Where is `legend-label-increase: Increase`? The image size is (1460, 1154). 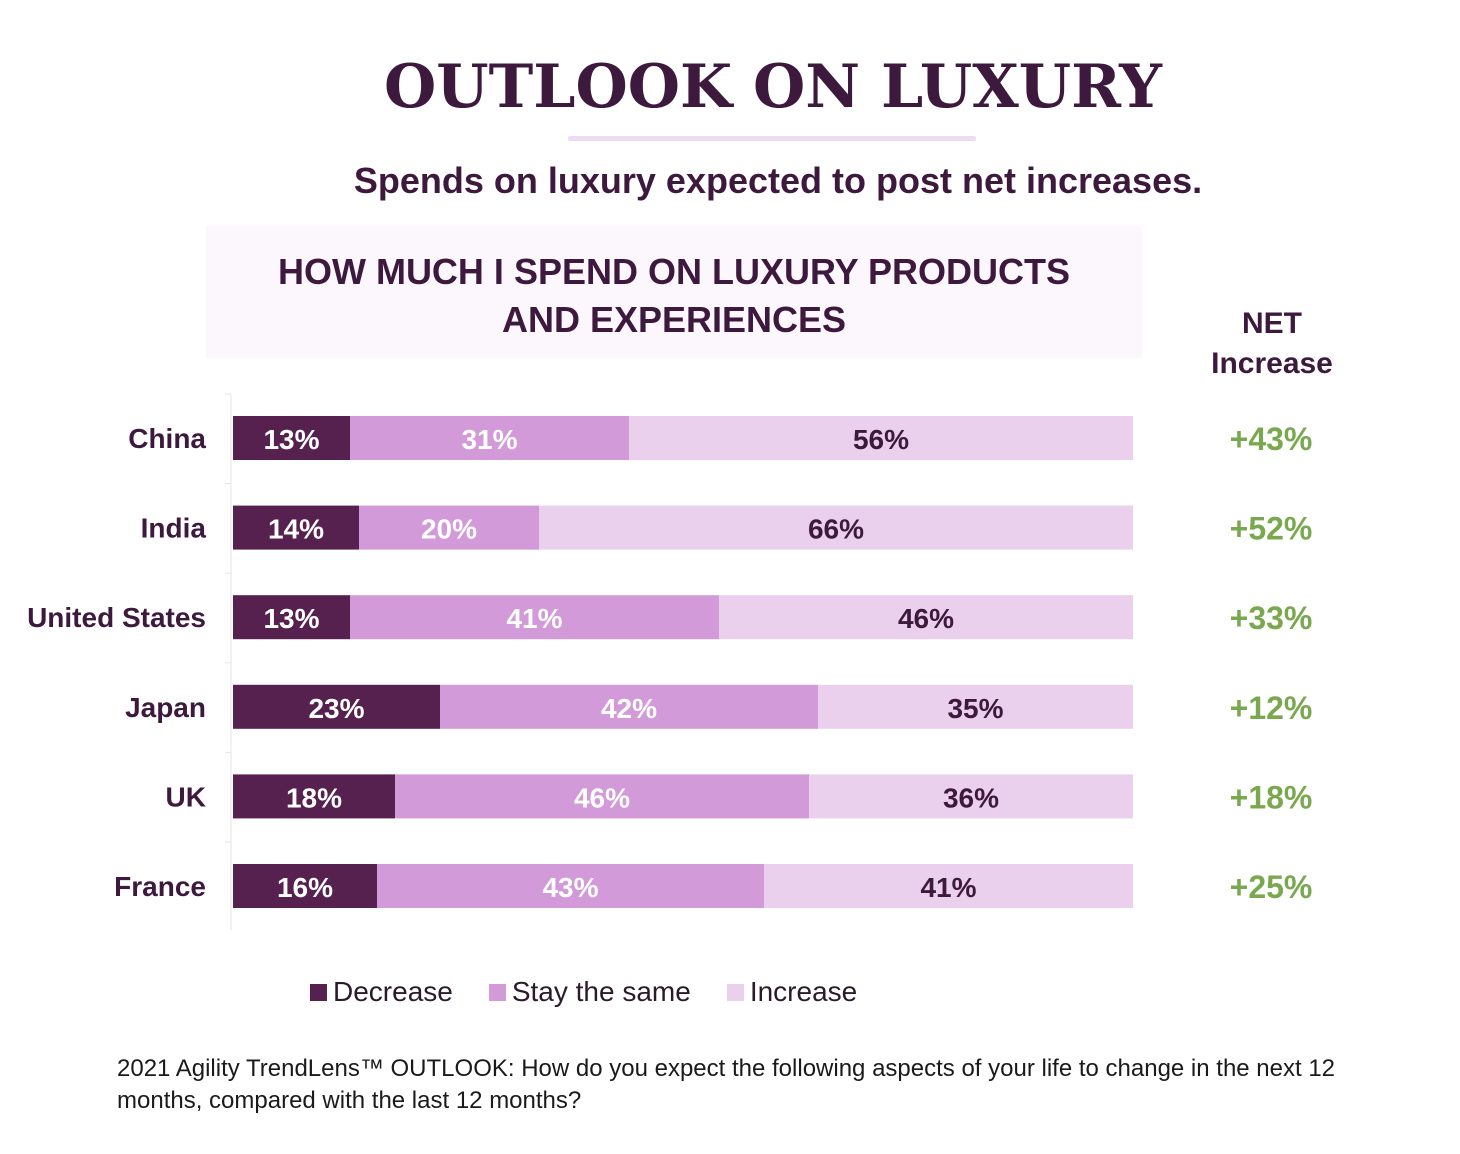 legend-label-increase: Increase is located at coordinates (803, 991).